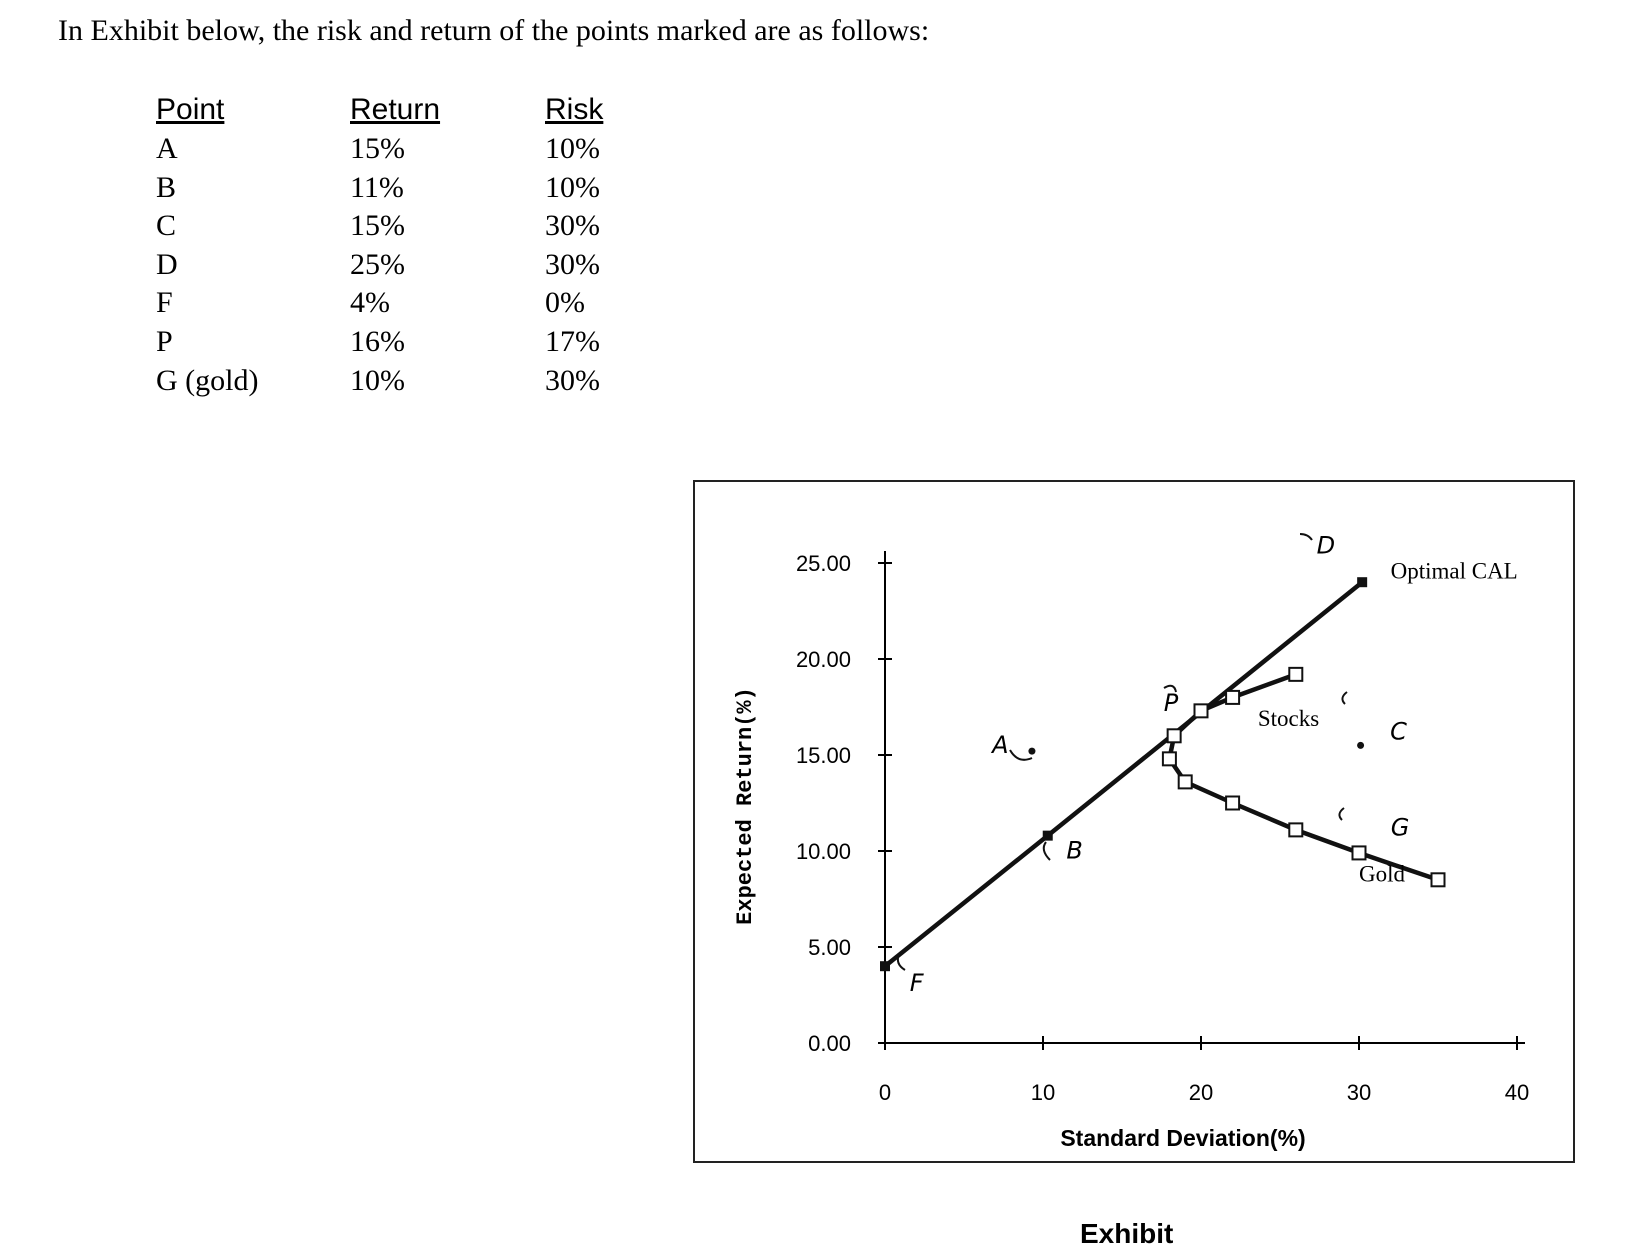 This screenshot has width=1625, height=1250. What do you see at coordinates (207, 380) in the screenshot?
I see `point-cell: G (gold)` at bounding box center [207, 380].